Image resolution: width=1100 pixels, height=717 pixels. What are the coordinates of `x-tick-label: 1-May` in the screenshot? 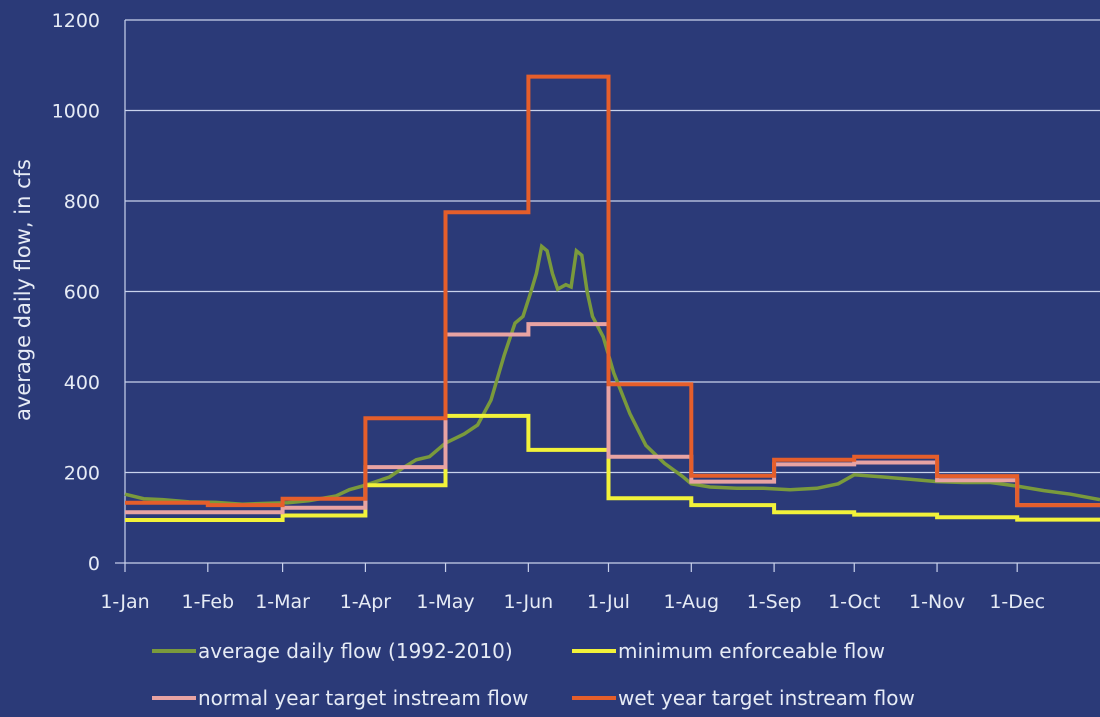 It's located at (445, 602).